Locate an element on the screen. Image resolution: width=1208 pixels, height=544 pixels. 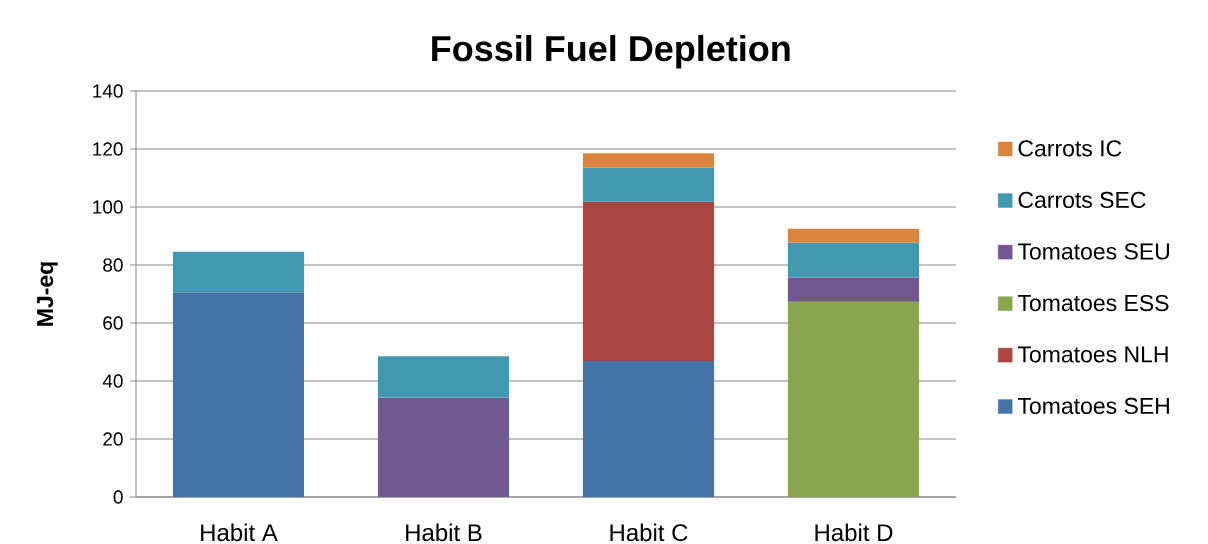
x-tick-label: Habit C is located at coordinates (649, 532).